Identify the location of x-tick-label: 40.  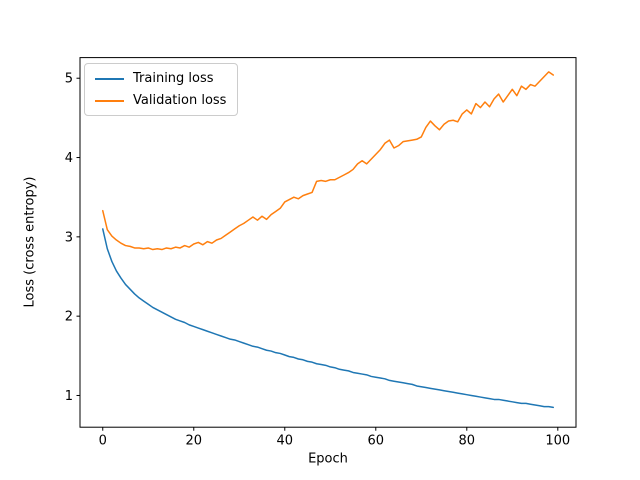
(284, 441).